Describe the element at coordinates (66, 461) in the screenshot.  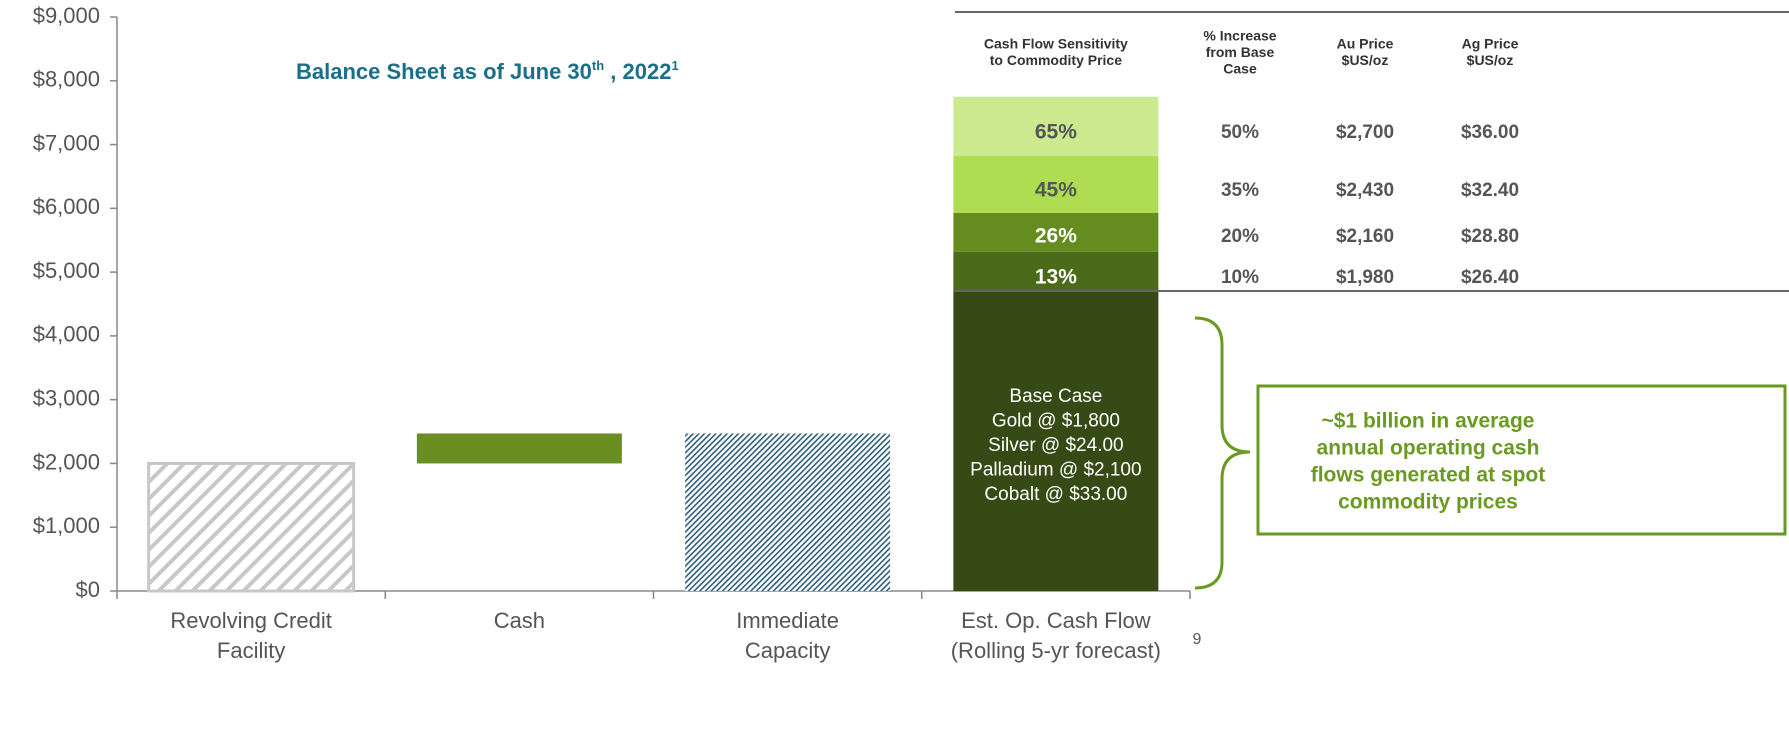
I see `y-tick-label: $2,000` at that location.